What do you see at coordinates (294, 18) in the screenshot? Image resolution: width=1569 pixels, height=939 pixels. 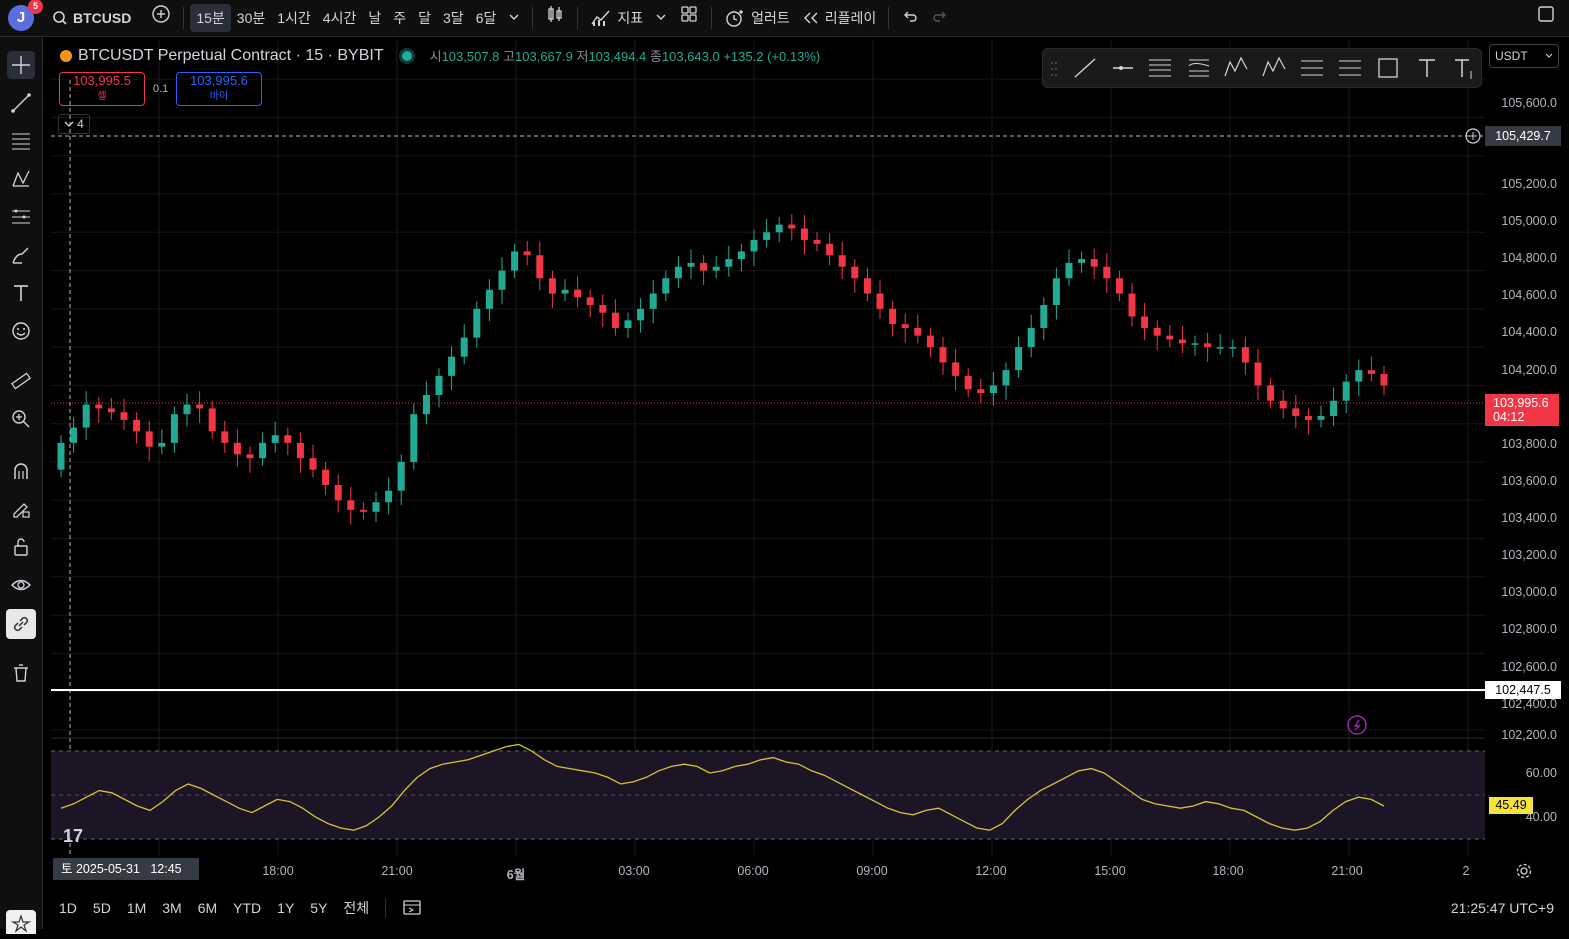 I see `timeframe-1h: 1시간` at bounding box center [294, 18].